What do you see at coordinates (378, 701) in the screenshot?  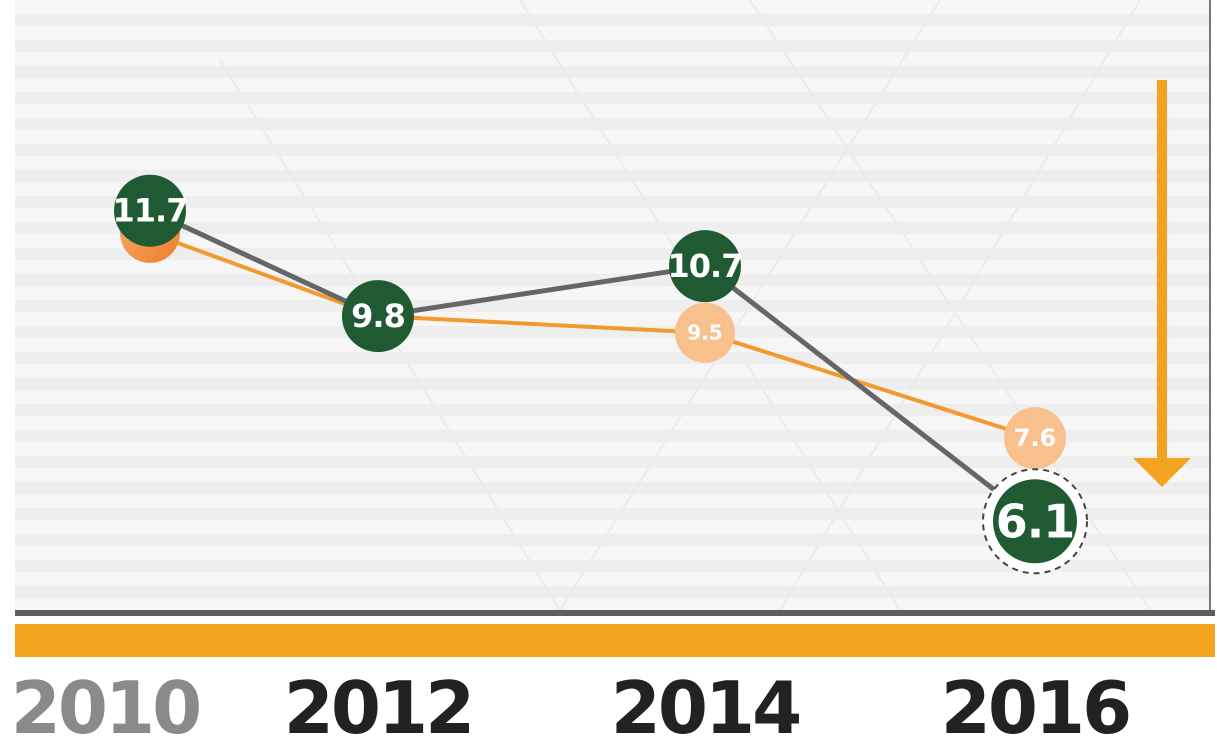 I see `x-tick-label: 2012` at bounding box center [378, 701].